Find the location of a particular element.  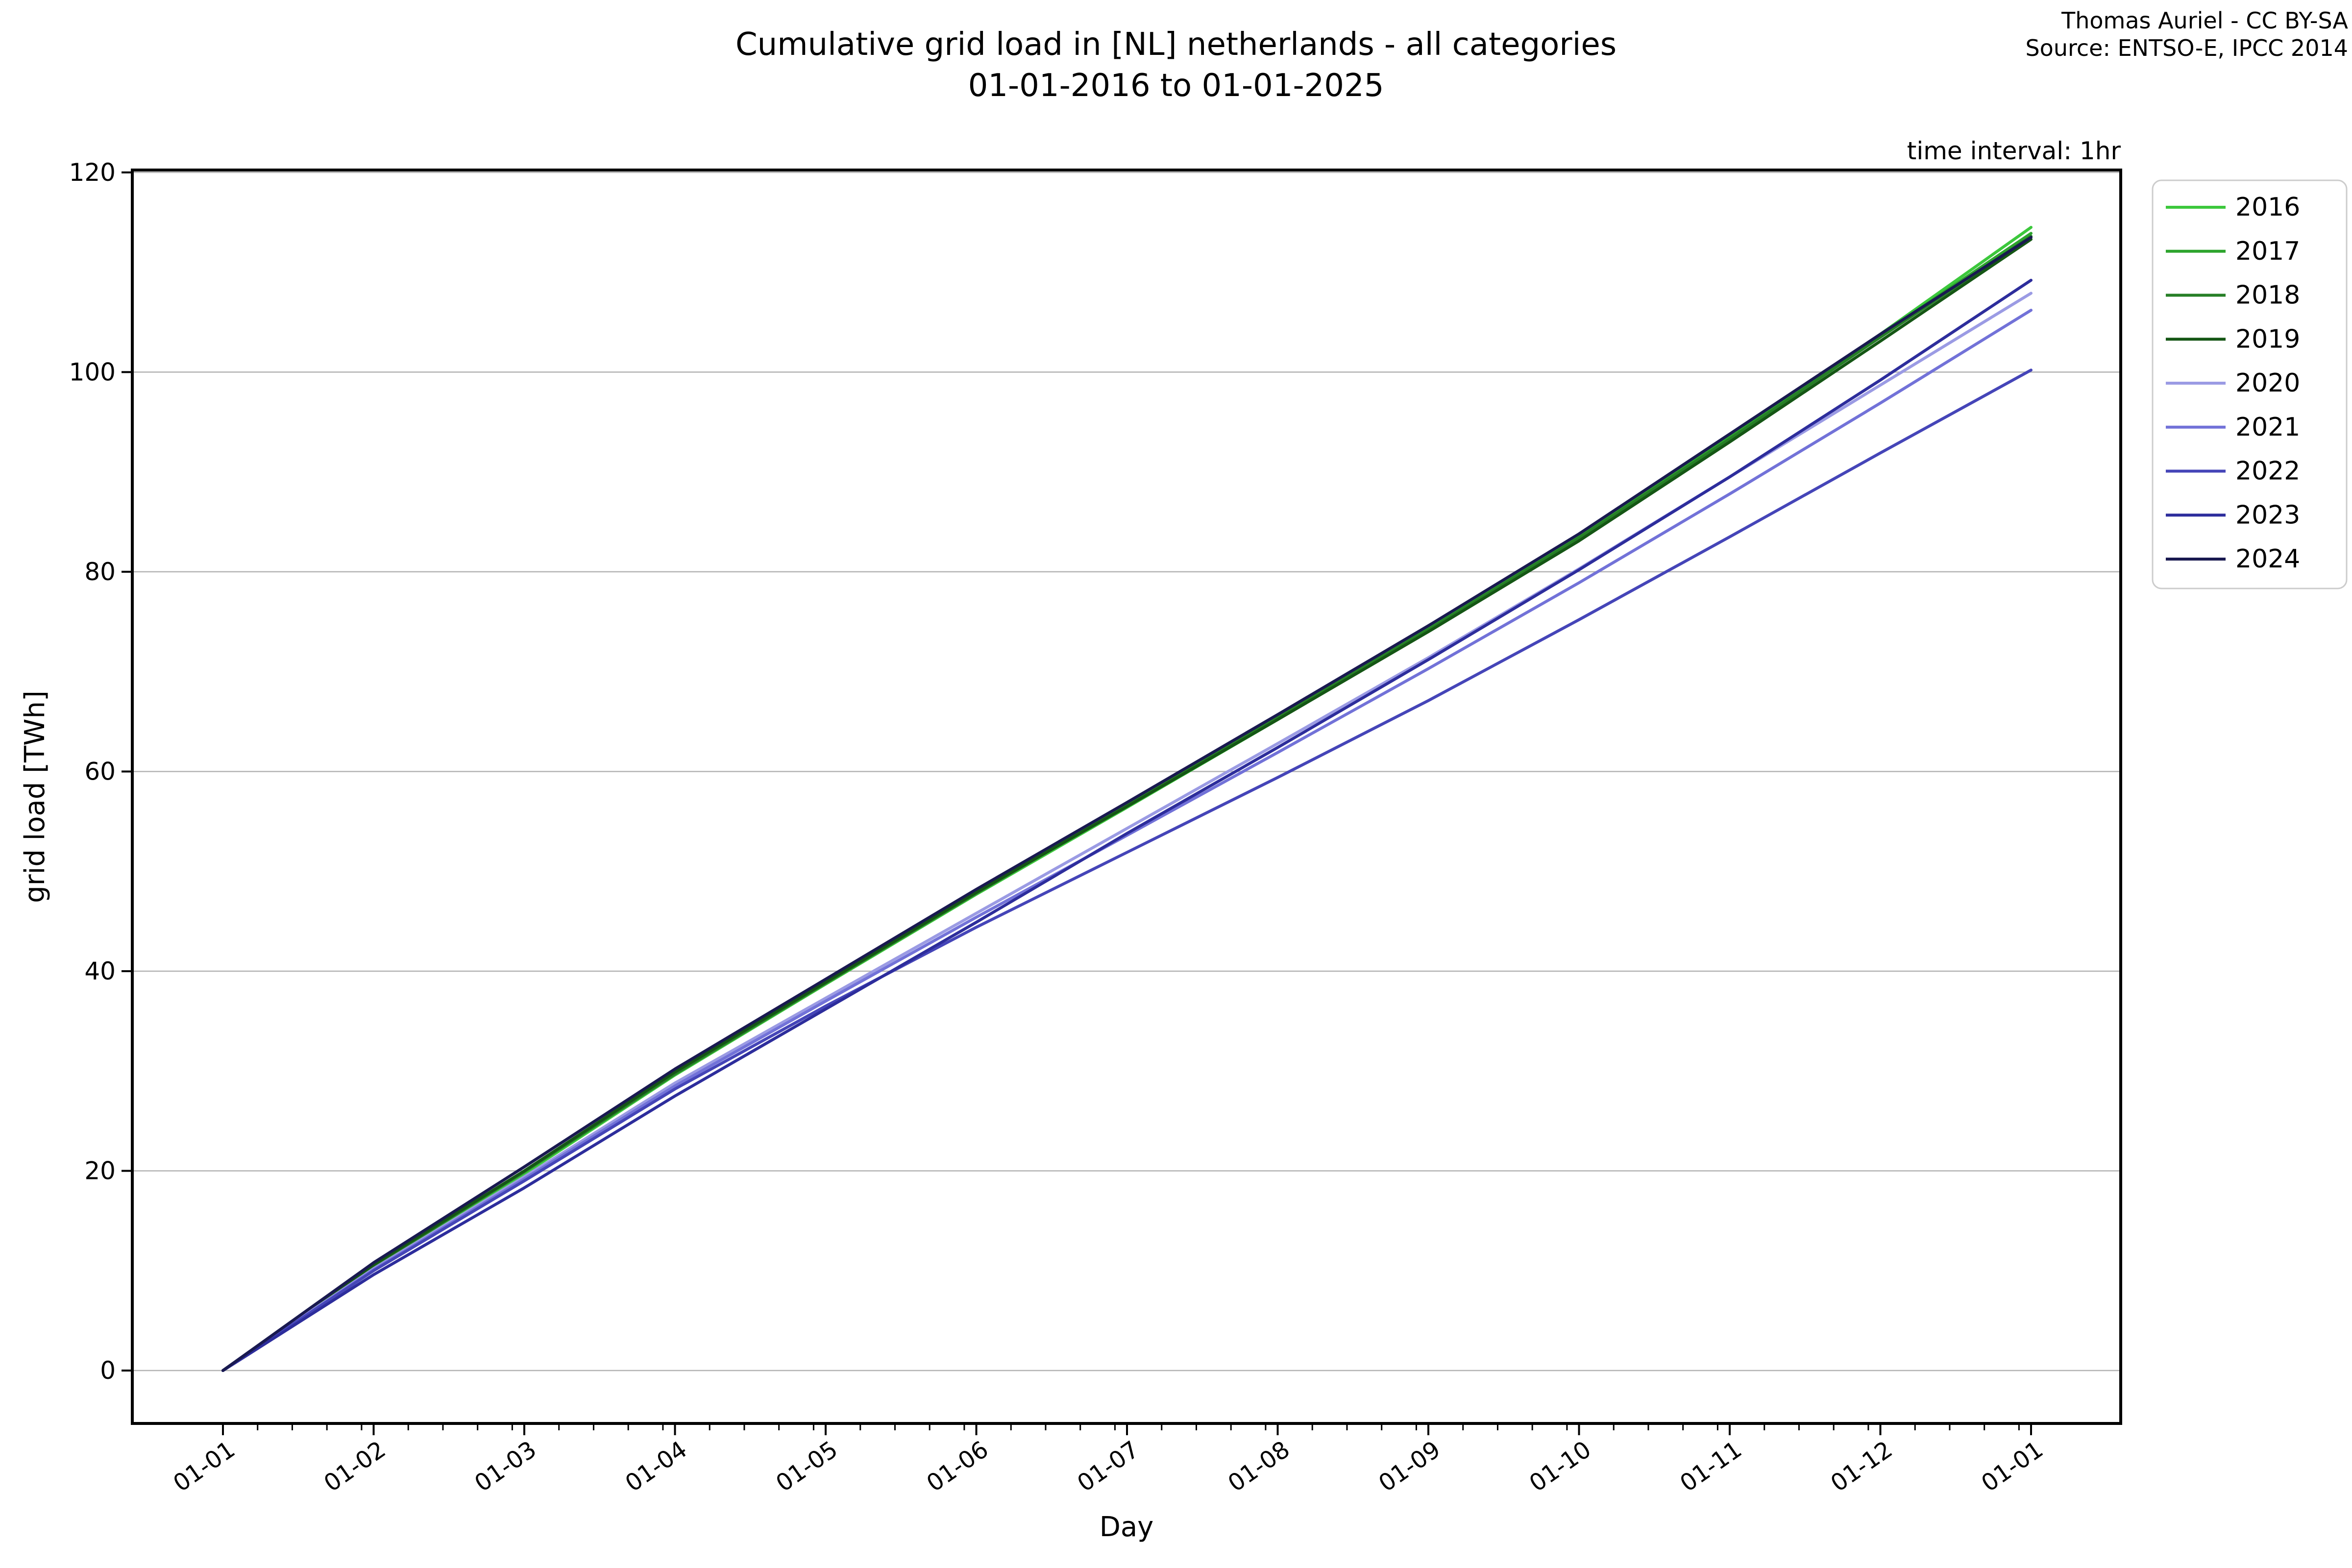

legend-label-2024: 2024 is located at coordinates (2268, 559).